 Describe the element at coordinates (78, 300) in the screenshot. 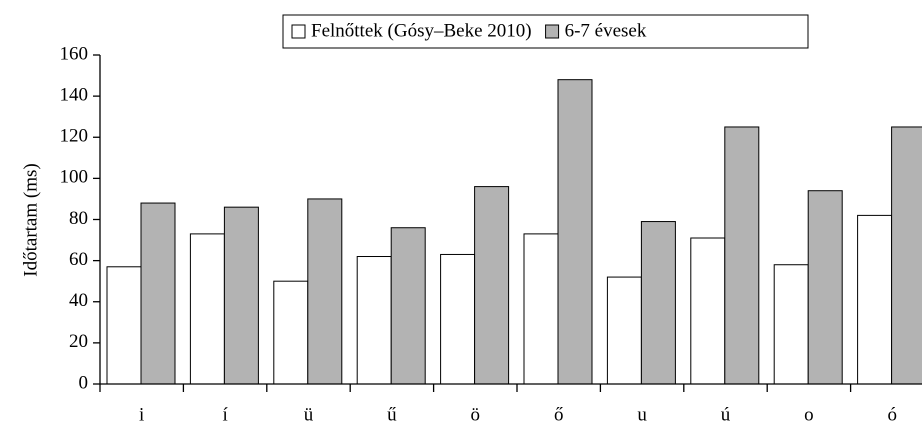

I see `y-tick-label: 40` at that location.